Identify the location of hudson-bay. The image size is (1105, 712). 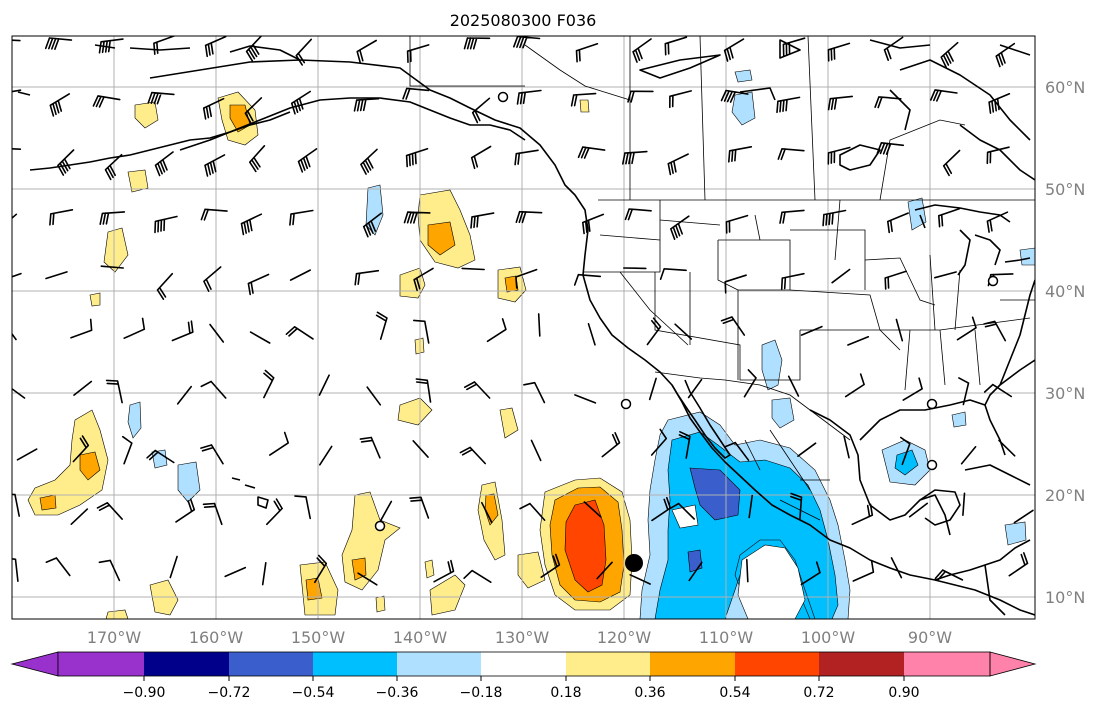
(937, 120).